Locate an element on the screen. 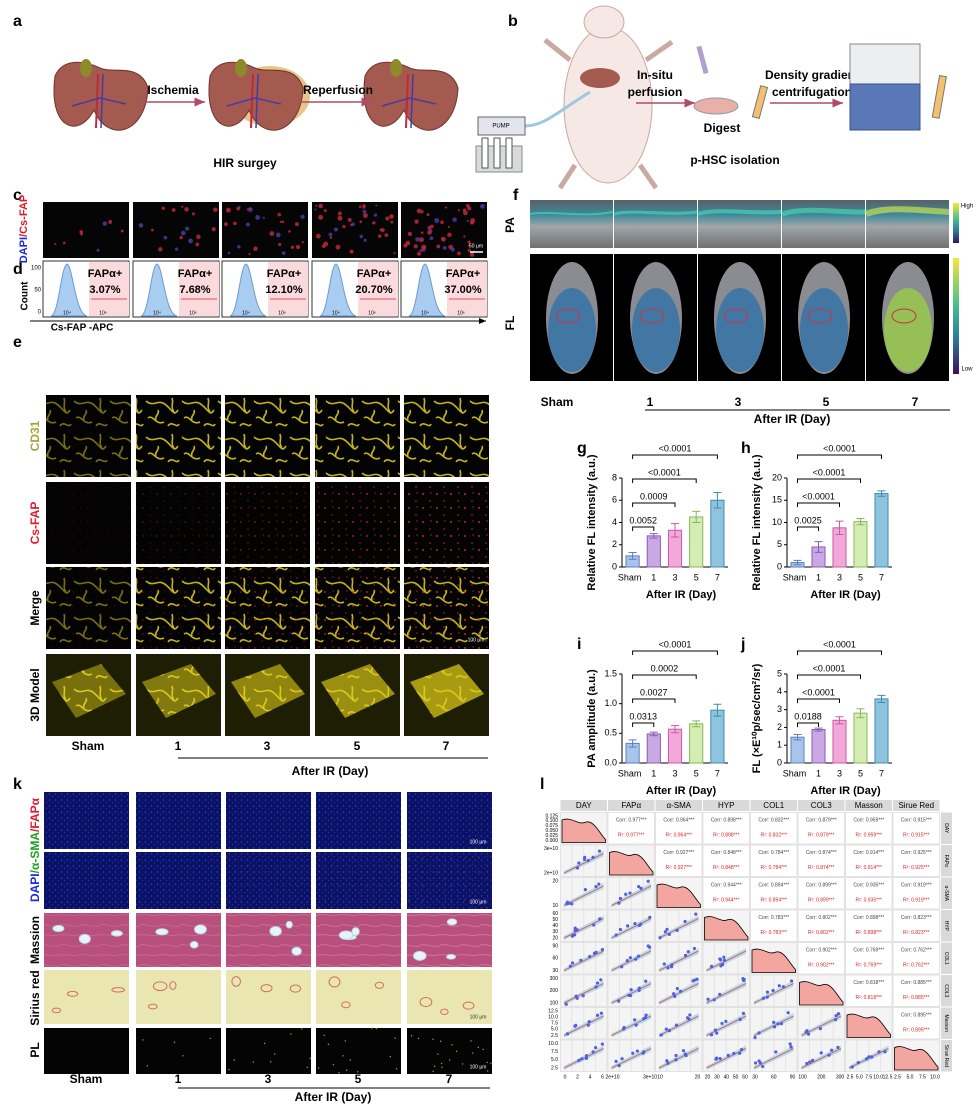  significance-bracket is located at coordinates (808, 528).